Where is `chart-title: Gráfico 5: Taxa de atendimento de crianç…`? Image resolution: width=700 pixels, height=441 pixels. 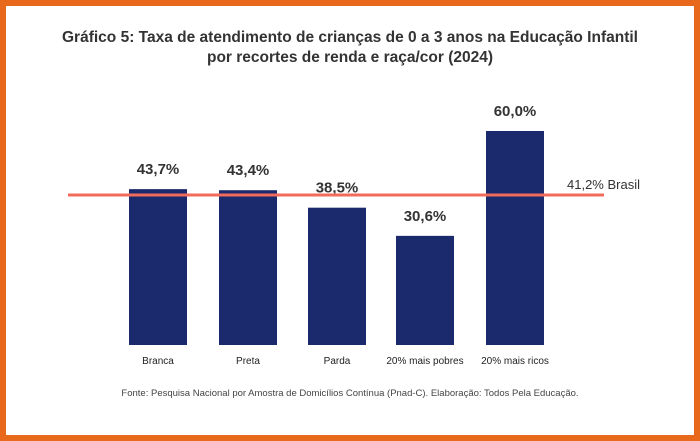 chart-title: Gráfico 5: Taxa de atendimento de crianç… is located at coordinates (350, 48).